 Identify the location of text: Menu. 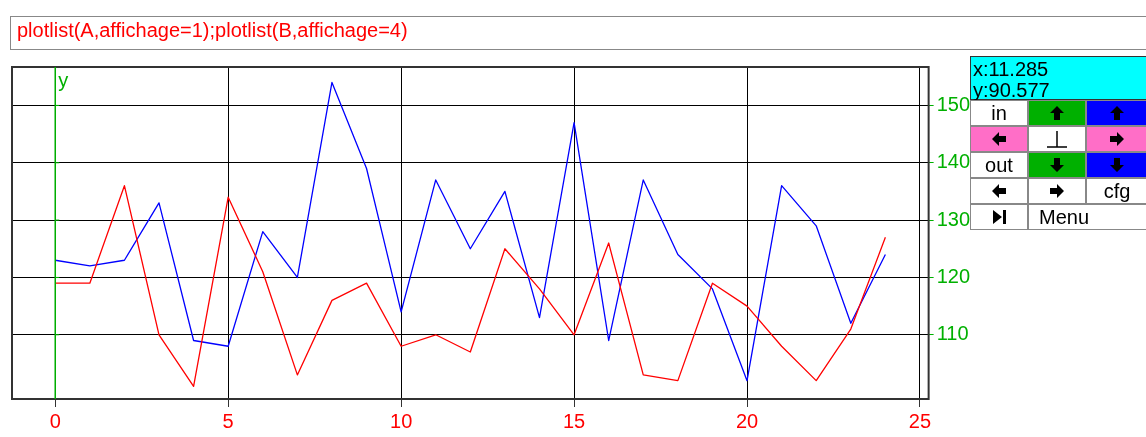
(1087, 217).